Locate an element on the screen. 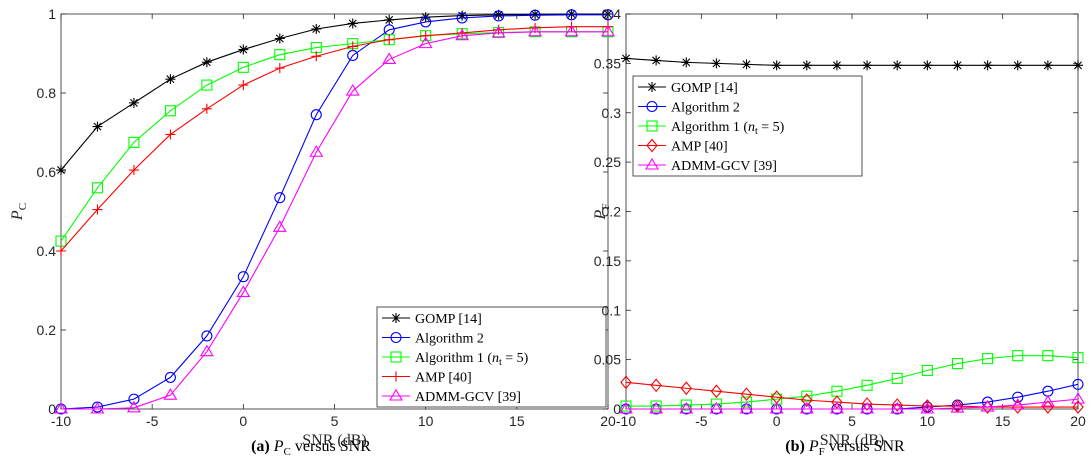  y-tick-label: 0.4 is located at coordinates (47, 251).